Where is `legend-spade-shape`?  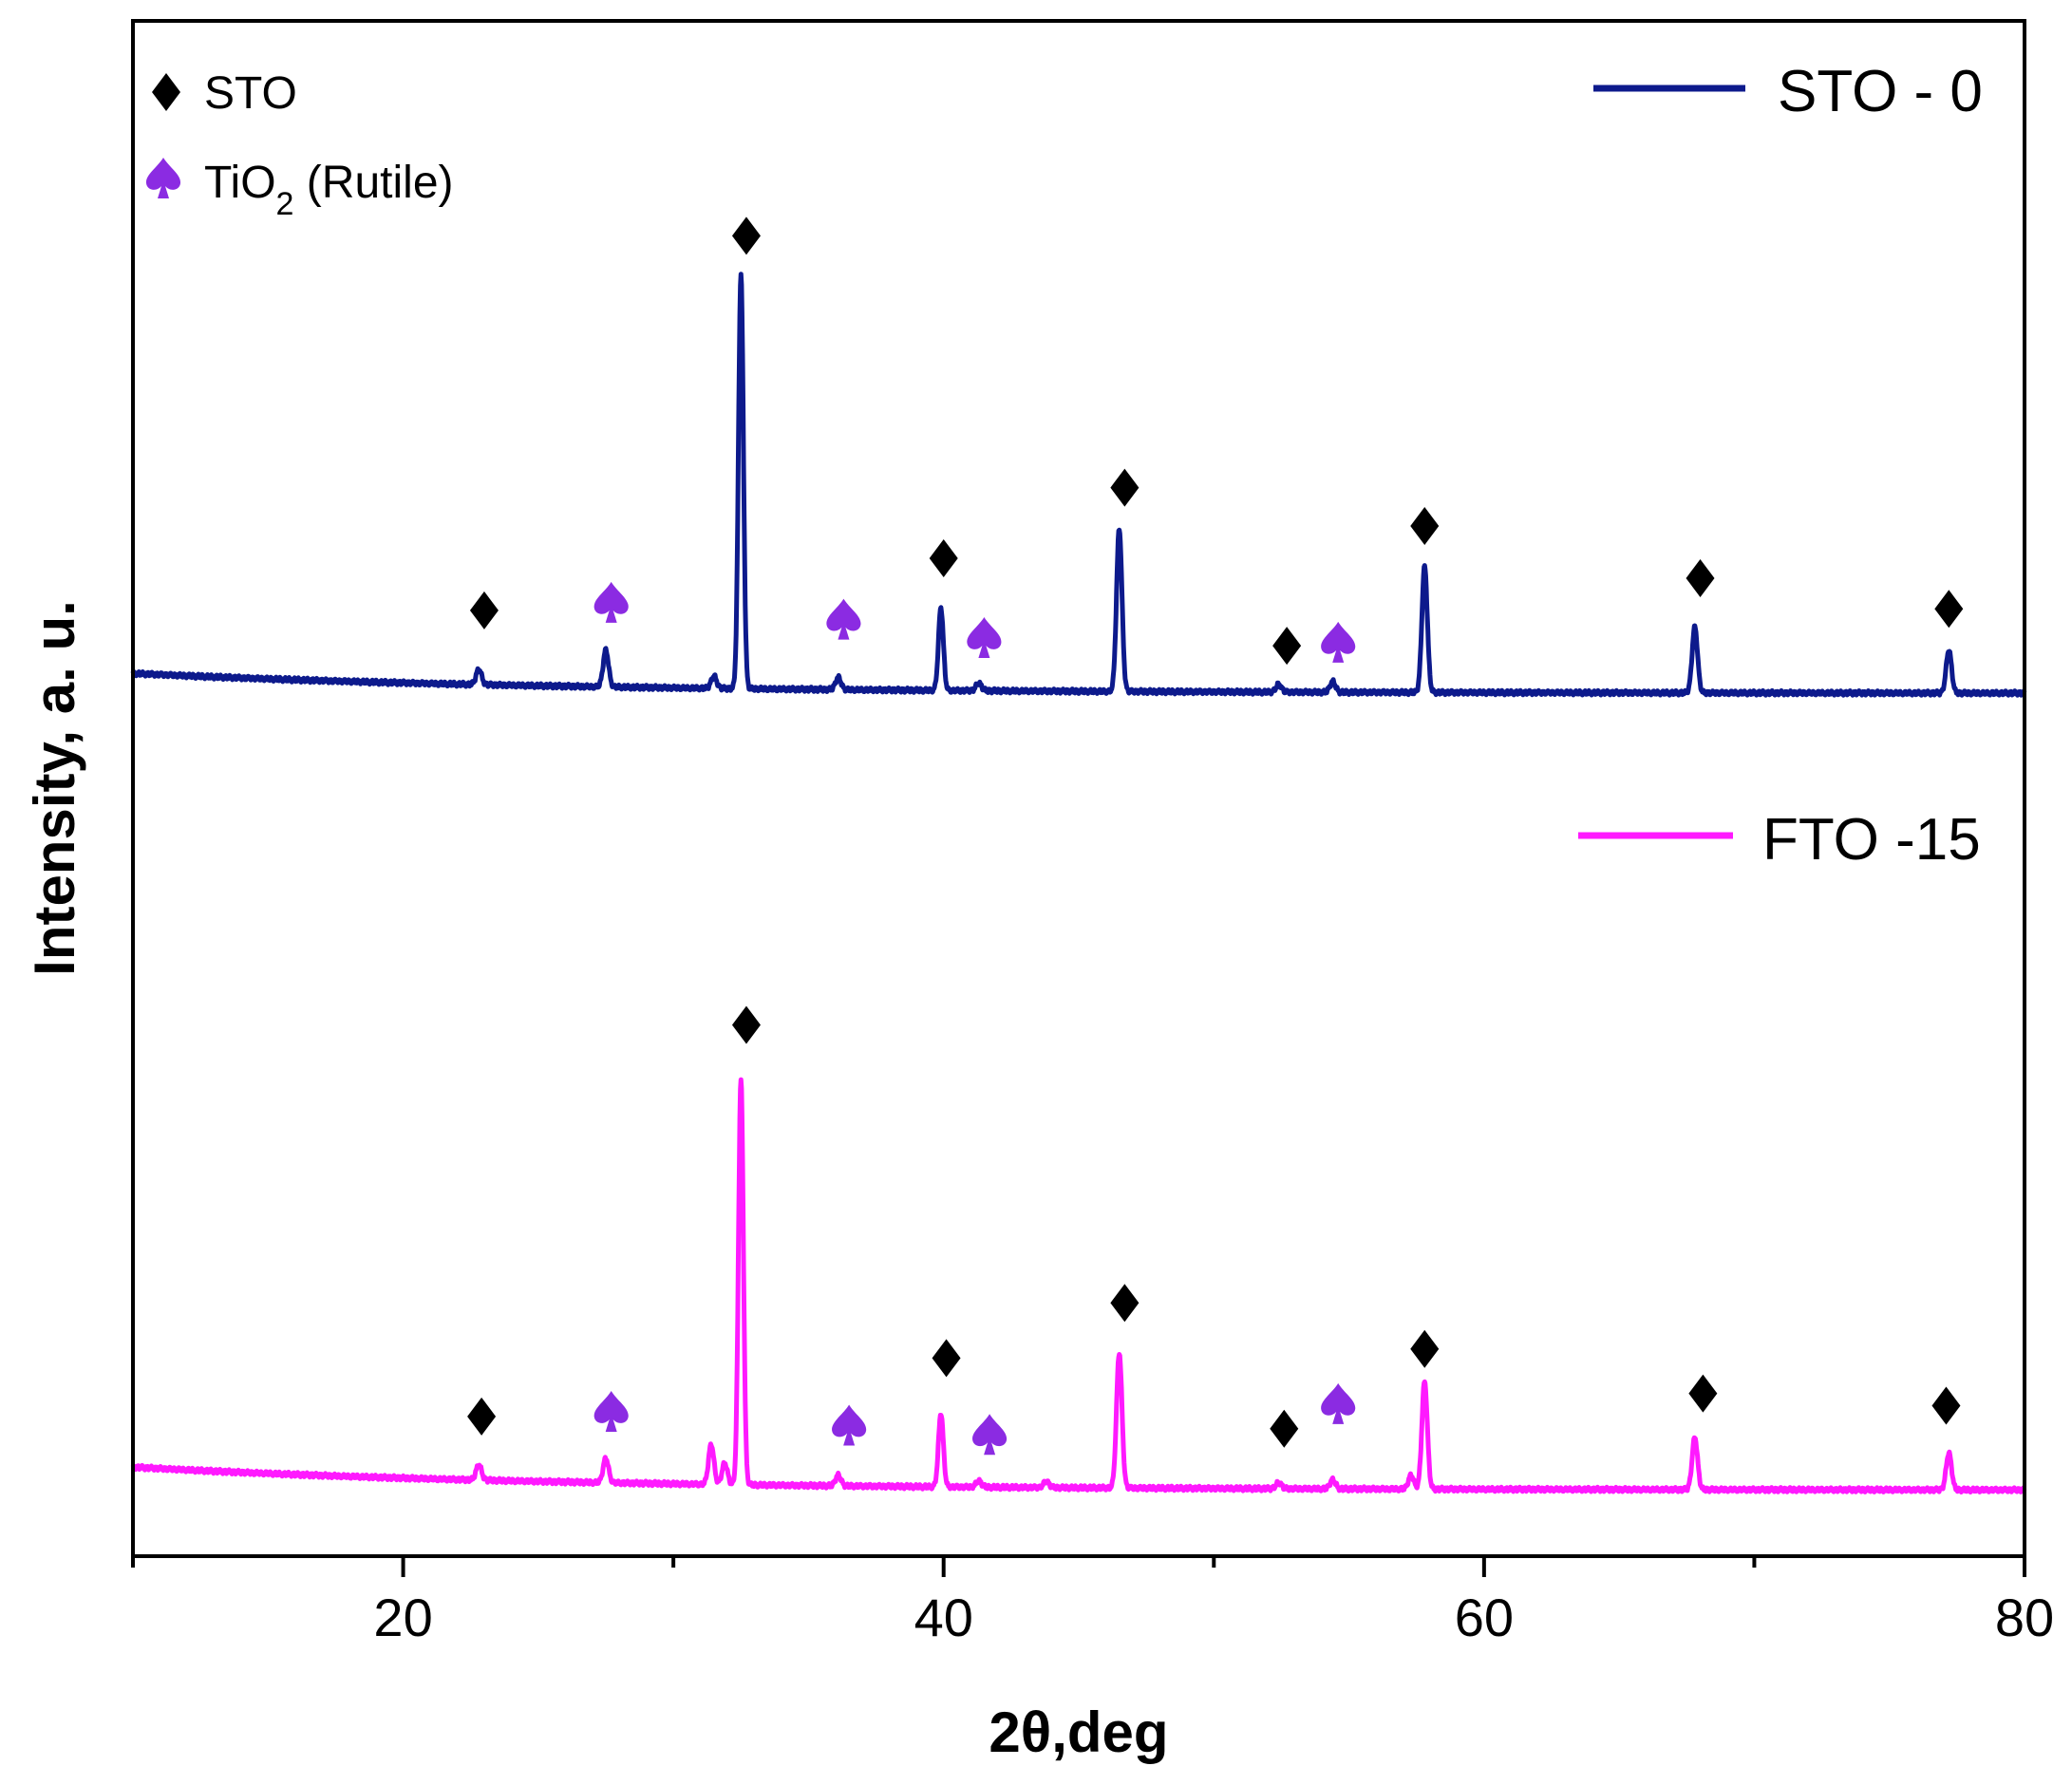
legend-spade-shape is located at coordinates (163, 178).